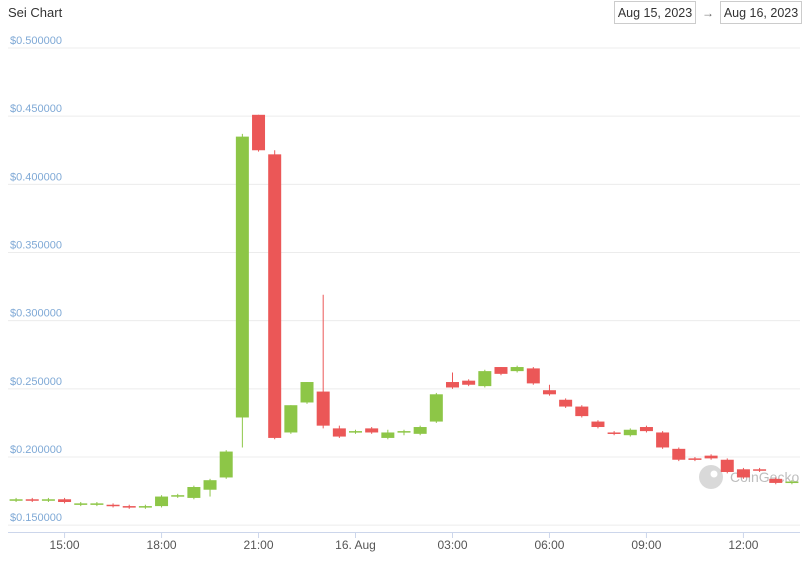  What do you see at coordinates (355, 545) in the screenshot?
I see `x-tick-label: 16. Aug` at bounding box center [355, 545].